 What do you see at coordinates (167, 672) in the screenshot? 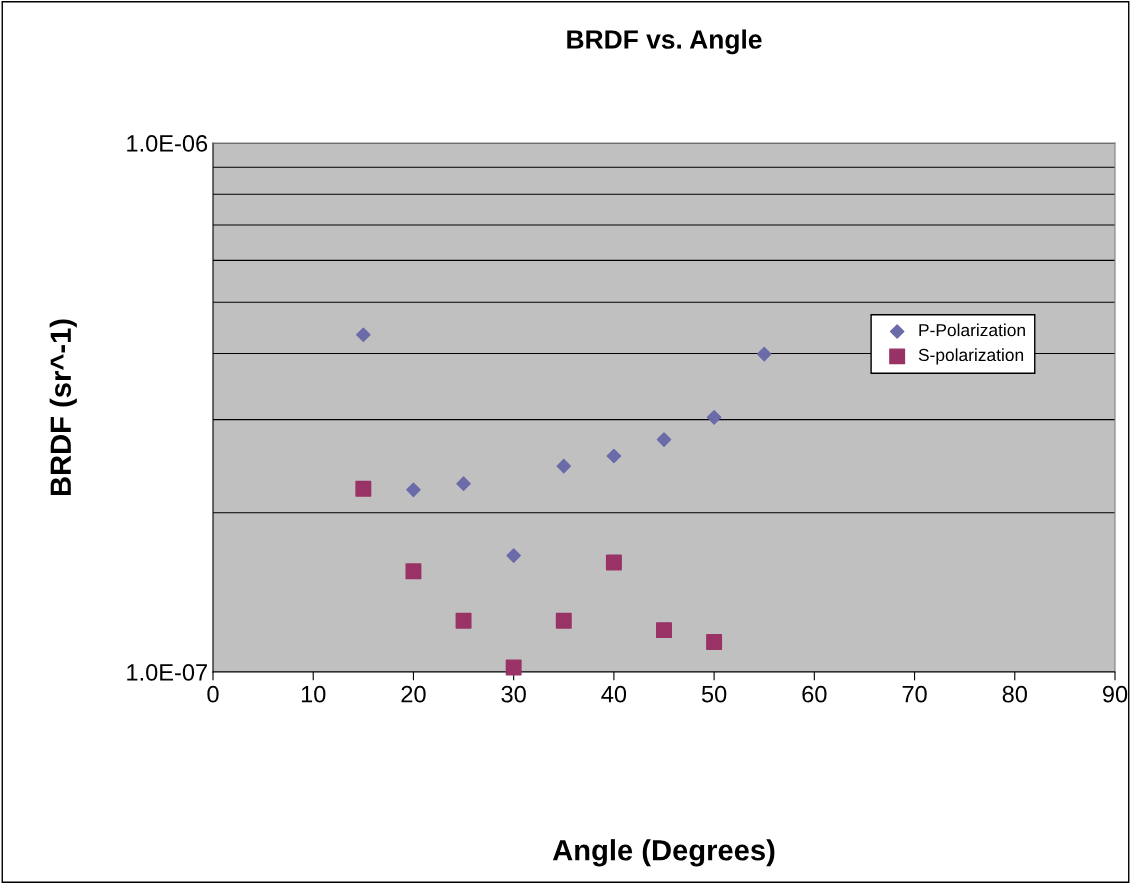
I see `y-tick-label: 1.0E-07` at bounding box center [167, 672].